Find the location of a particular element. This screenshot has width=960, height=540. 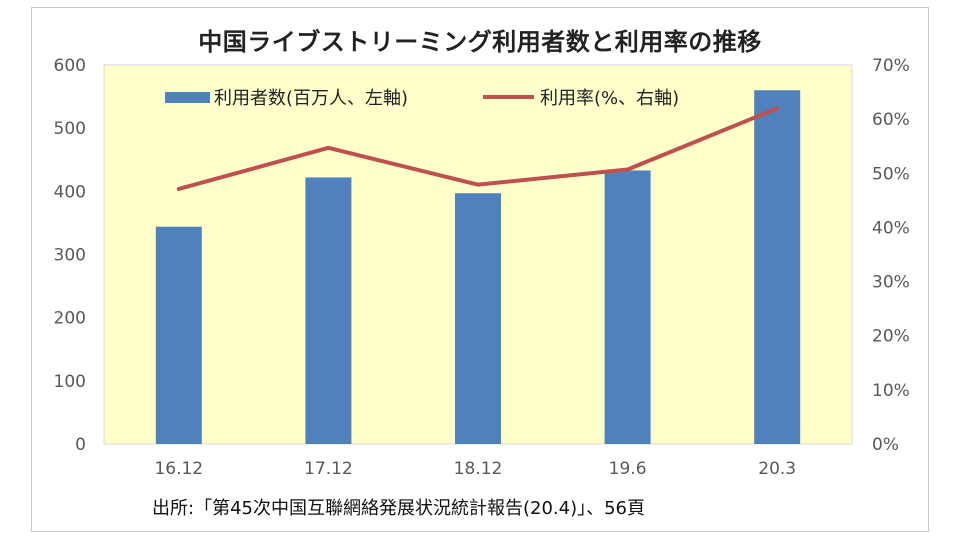

right-tick-label: 70% is located at coordinates (891, 66).